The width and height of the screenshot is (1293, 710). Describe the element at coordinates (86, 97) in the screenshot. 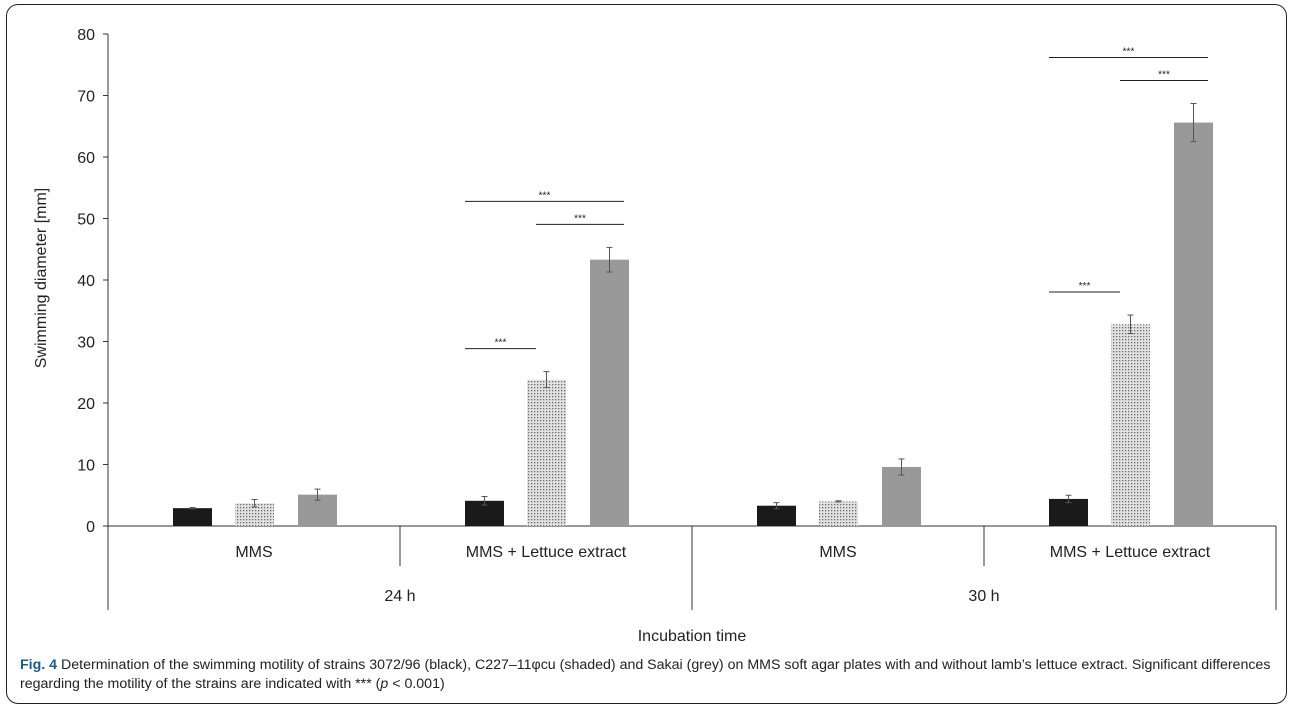

I see `y-tick-label: 70` at that location.